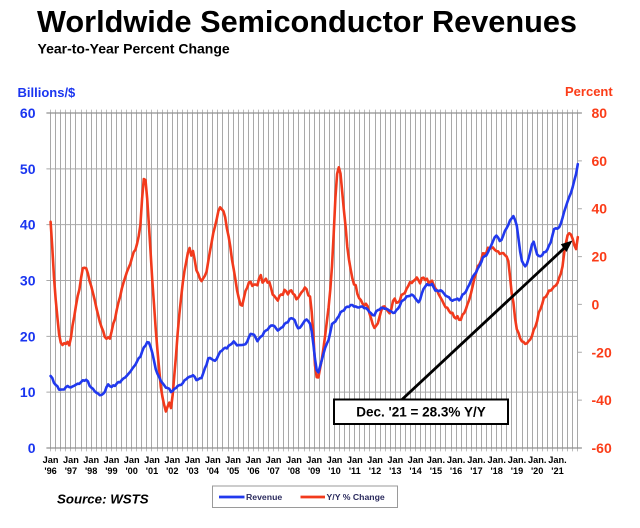 Image resolution: width=640 pixels, height=528 pixels. I want to click on svg-text: '08, so click(294, 471).